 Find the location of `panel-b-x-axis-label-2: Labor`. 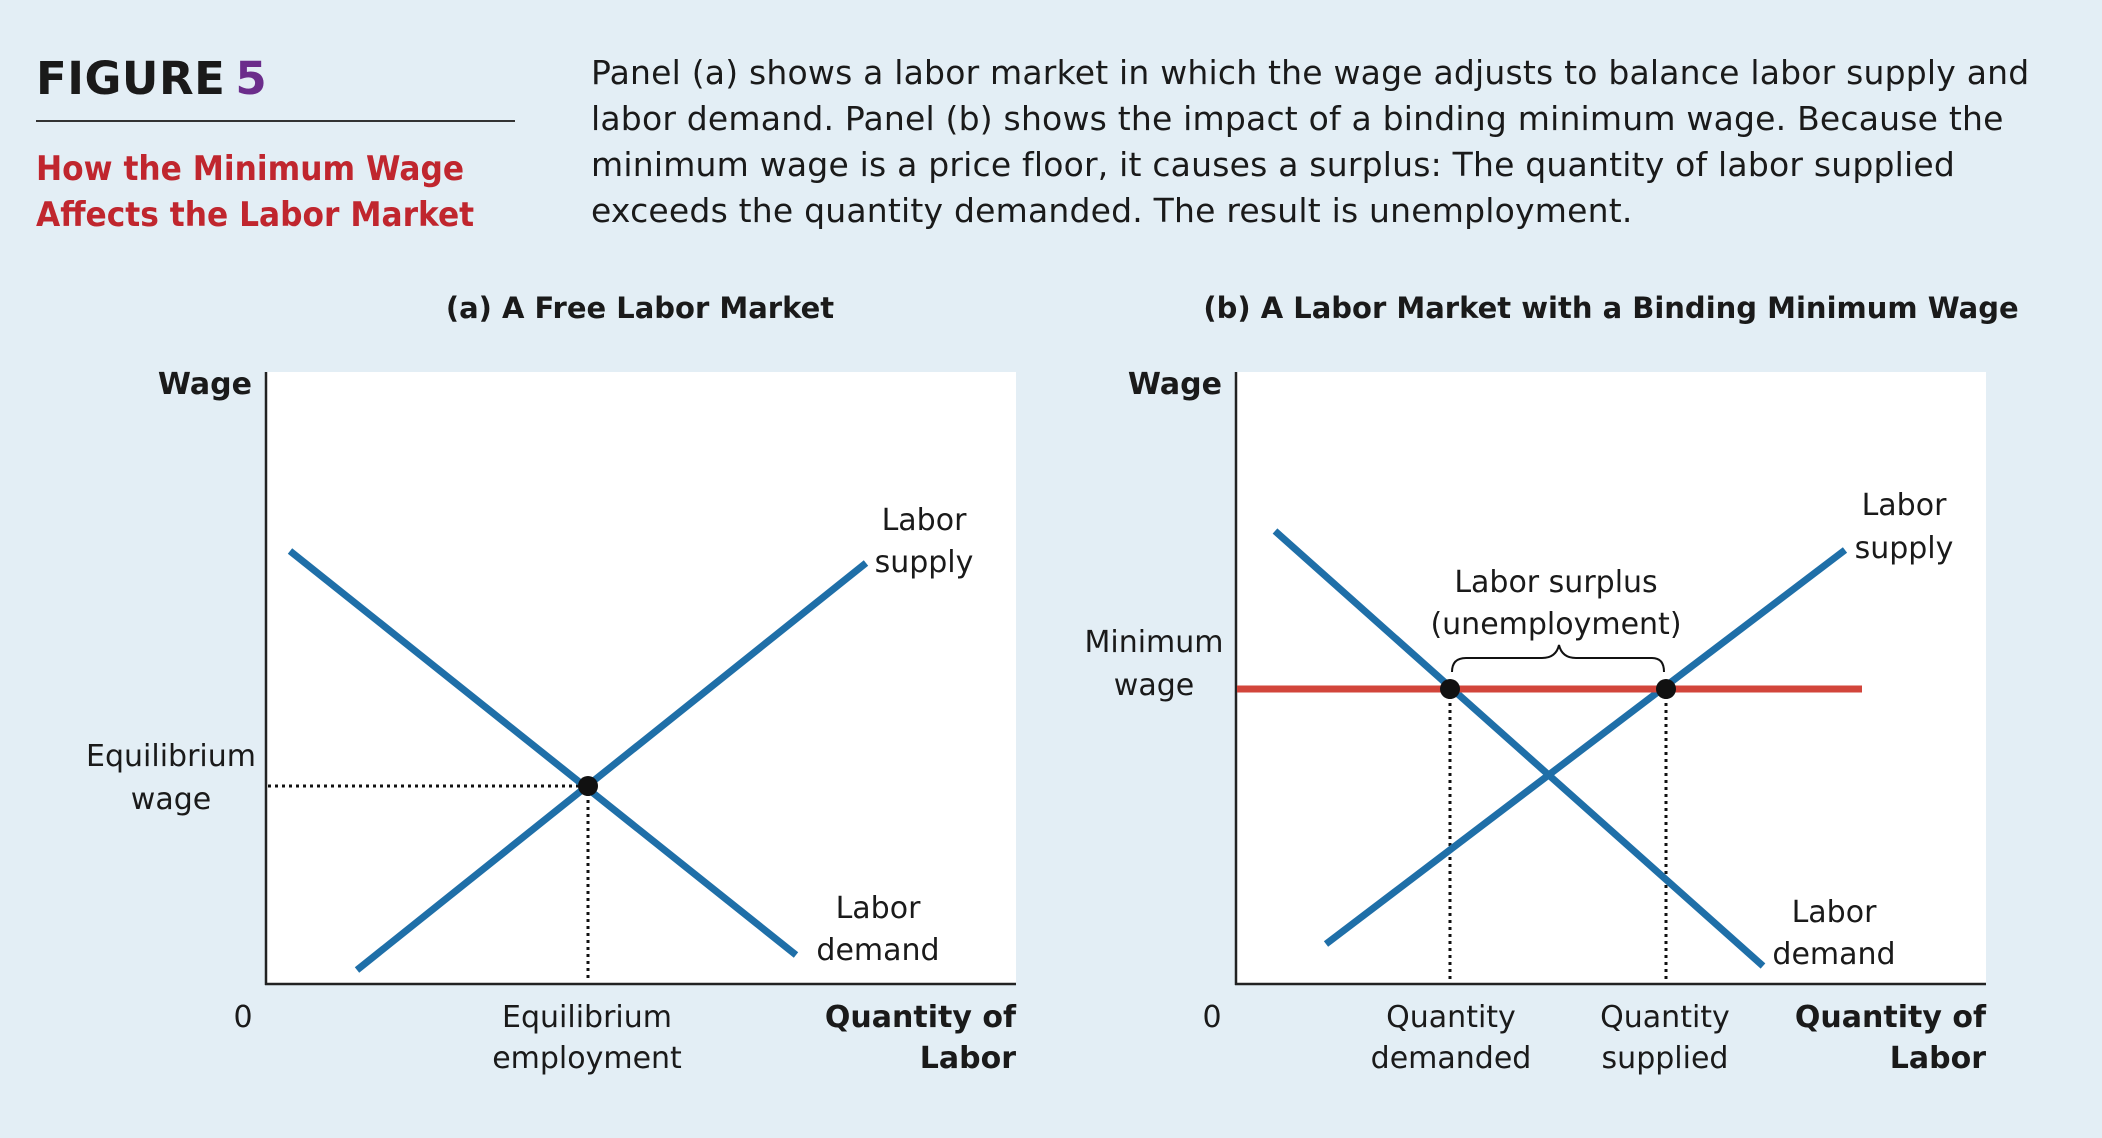

panel-b-x-axis-label-2: Labor is located at coordinates (1938, 1058).